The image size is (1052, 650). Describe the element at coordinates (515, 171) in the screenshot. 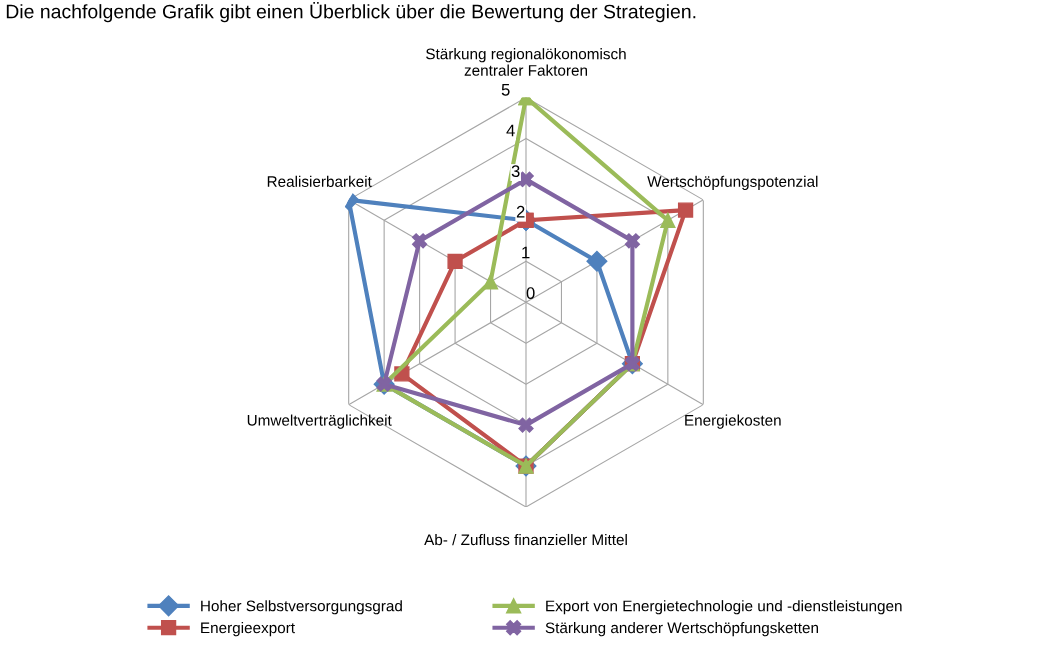

I see `y-tick-label: 3` at that location.